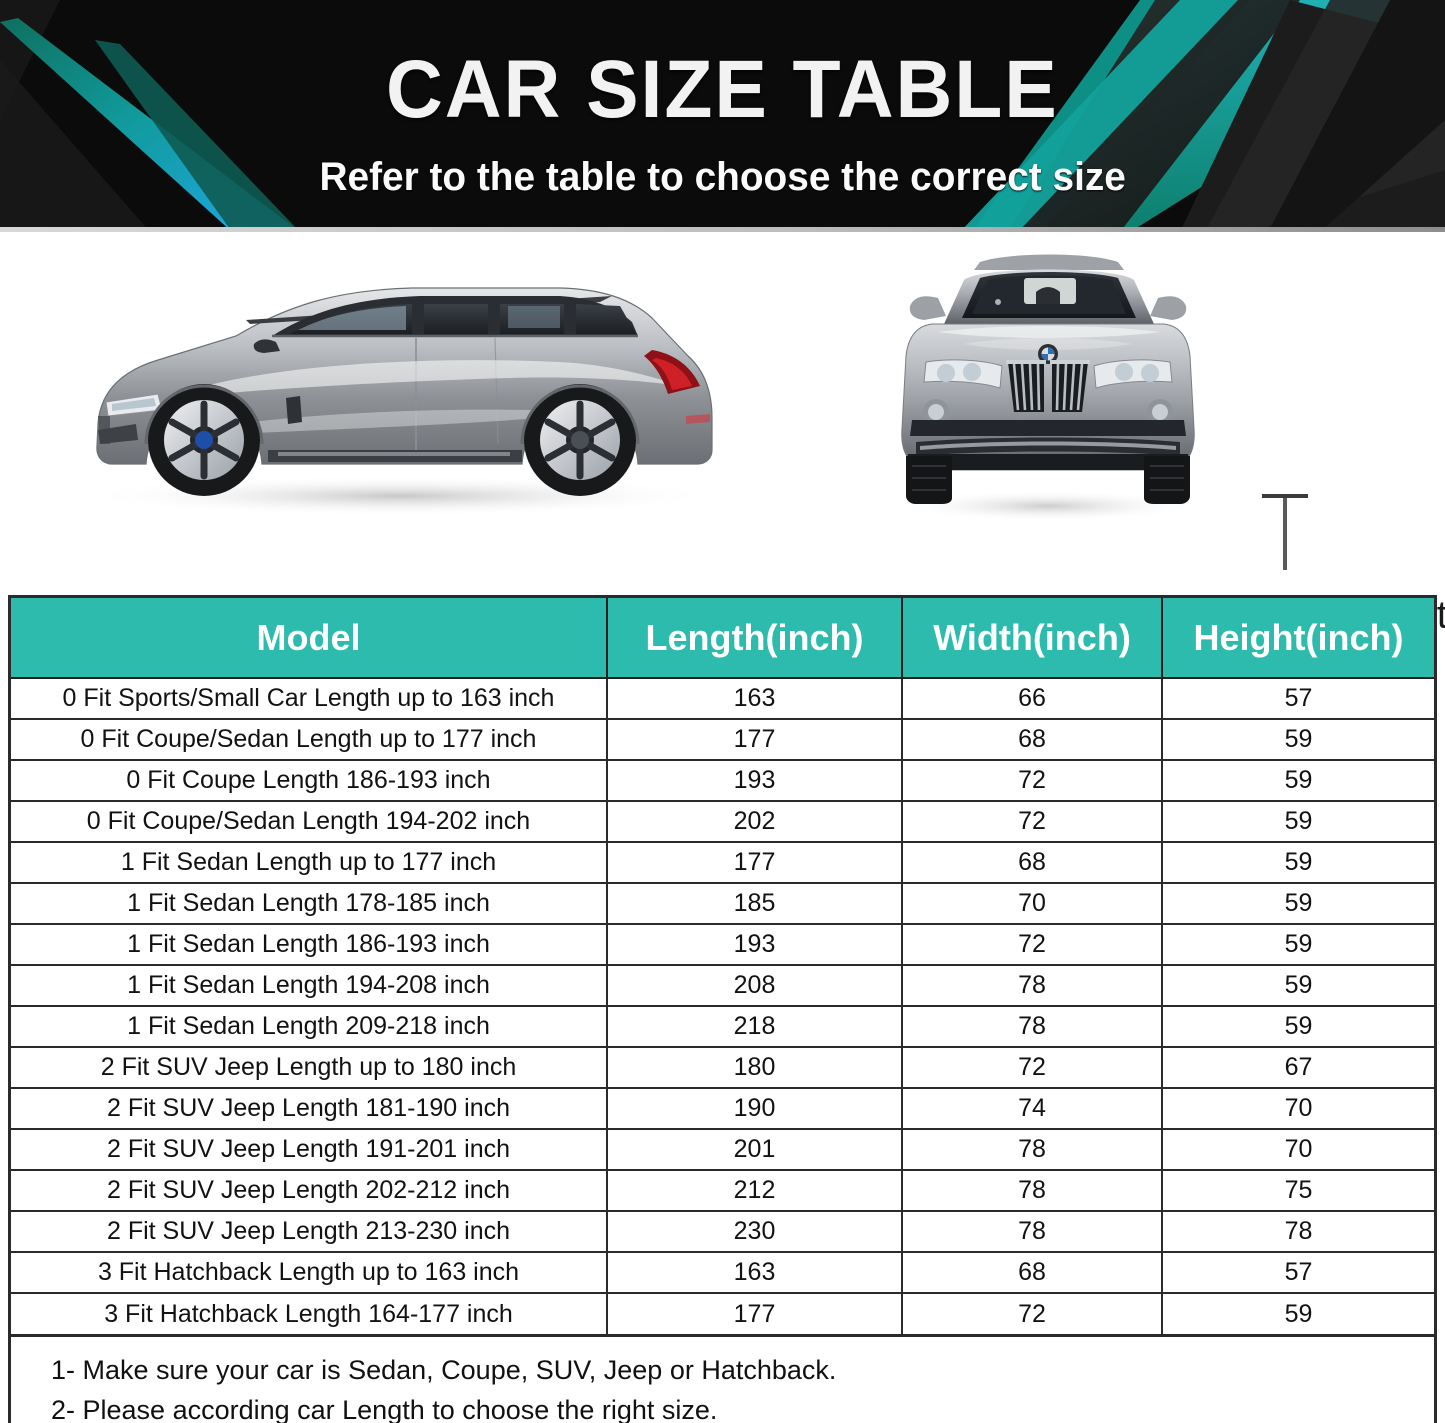  What do you see at coordinates (309, 638) in the screenshot?
I see `column-header-model: Model` at bounding box center [309, 638].